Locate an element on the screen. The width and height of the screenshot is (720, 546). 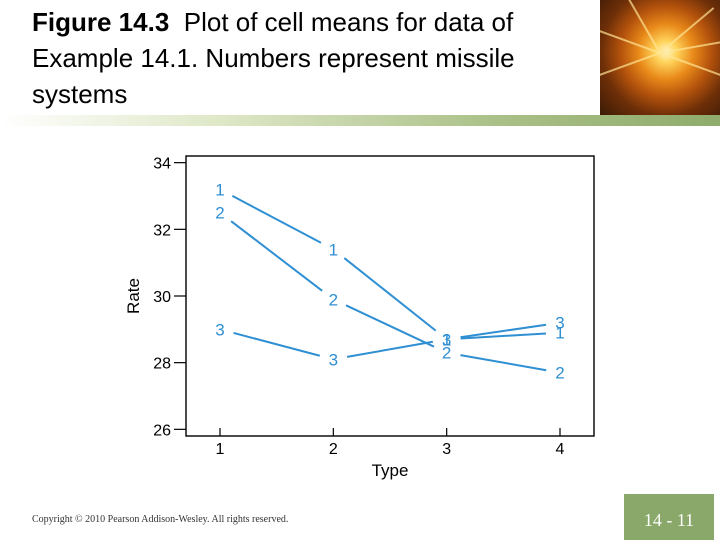
x-axis: 1 2 3 4 is located at coordinates (390, 443).